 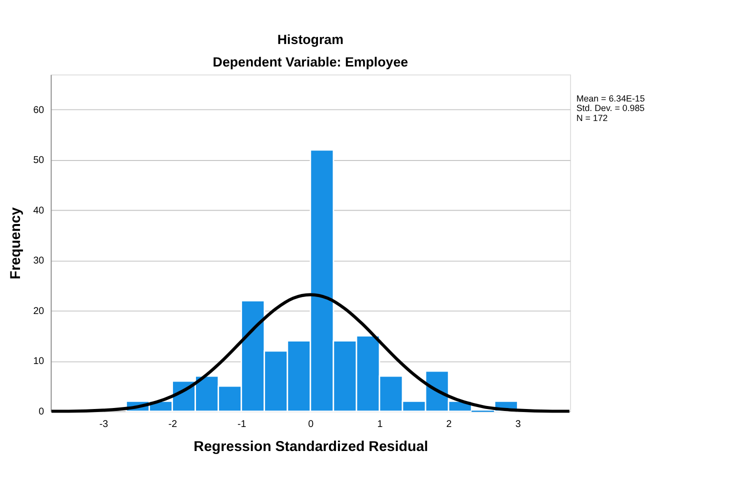 I want to click on text: N = 172, so click(x=592, y=117).